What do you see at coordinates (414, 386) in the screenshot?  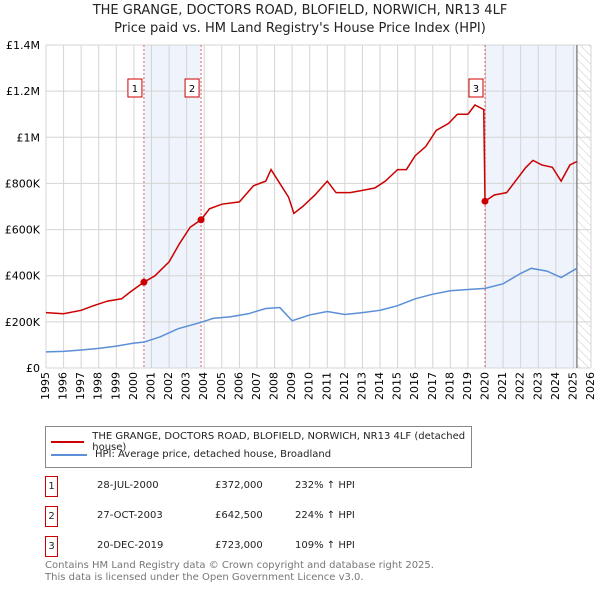 I see `x-tick-label: 2016` at bounding box center [414, 386].